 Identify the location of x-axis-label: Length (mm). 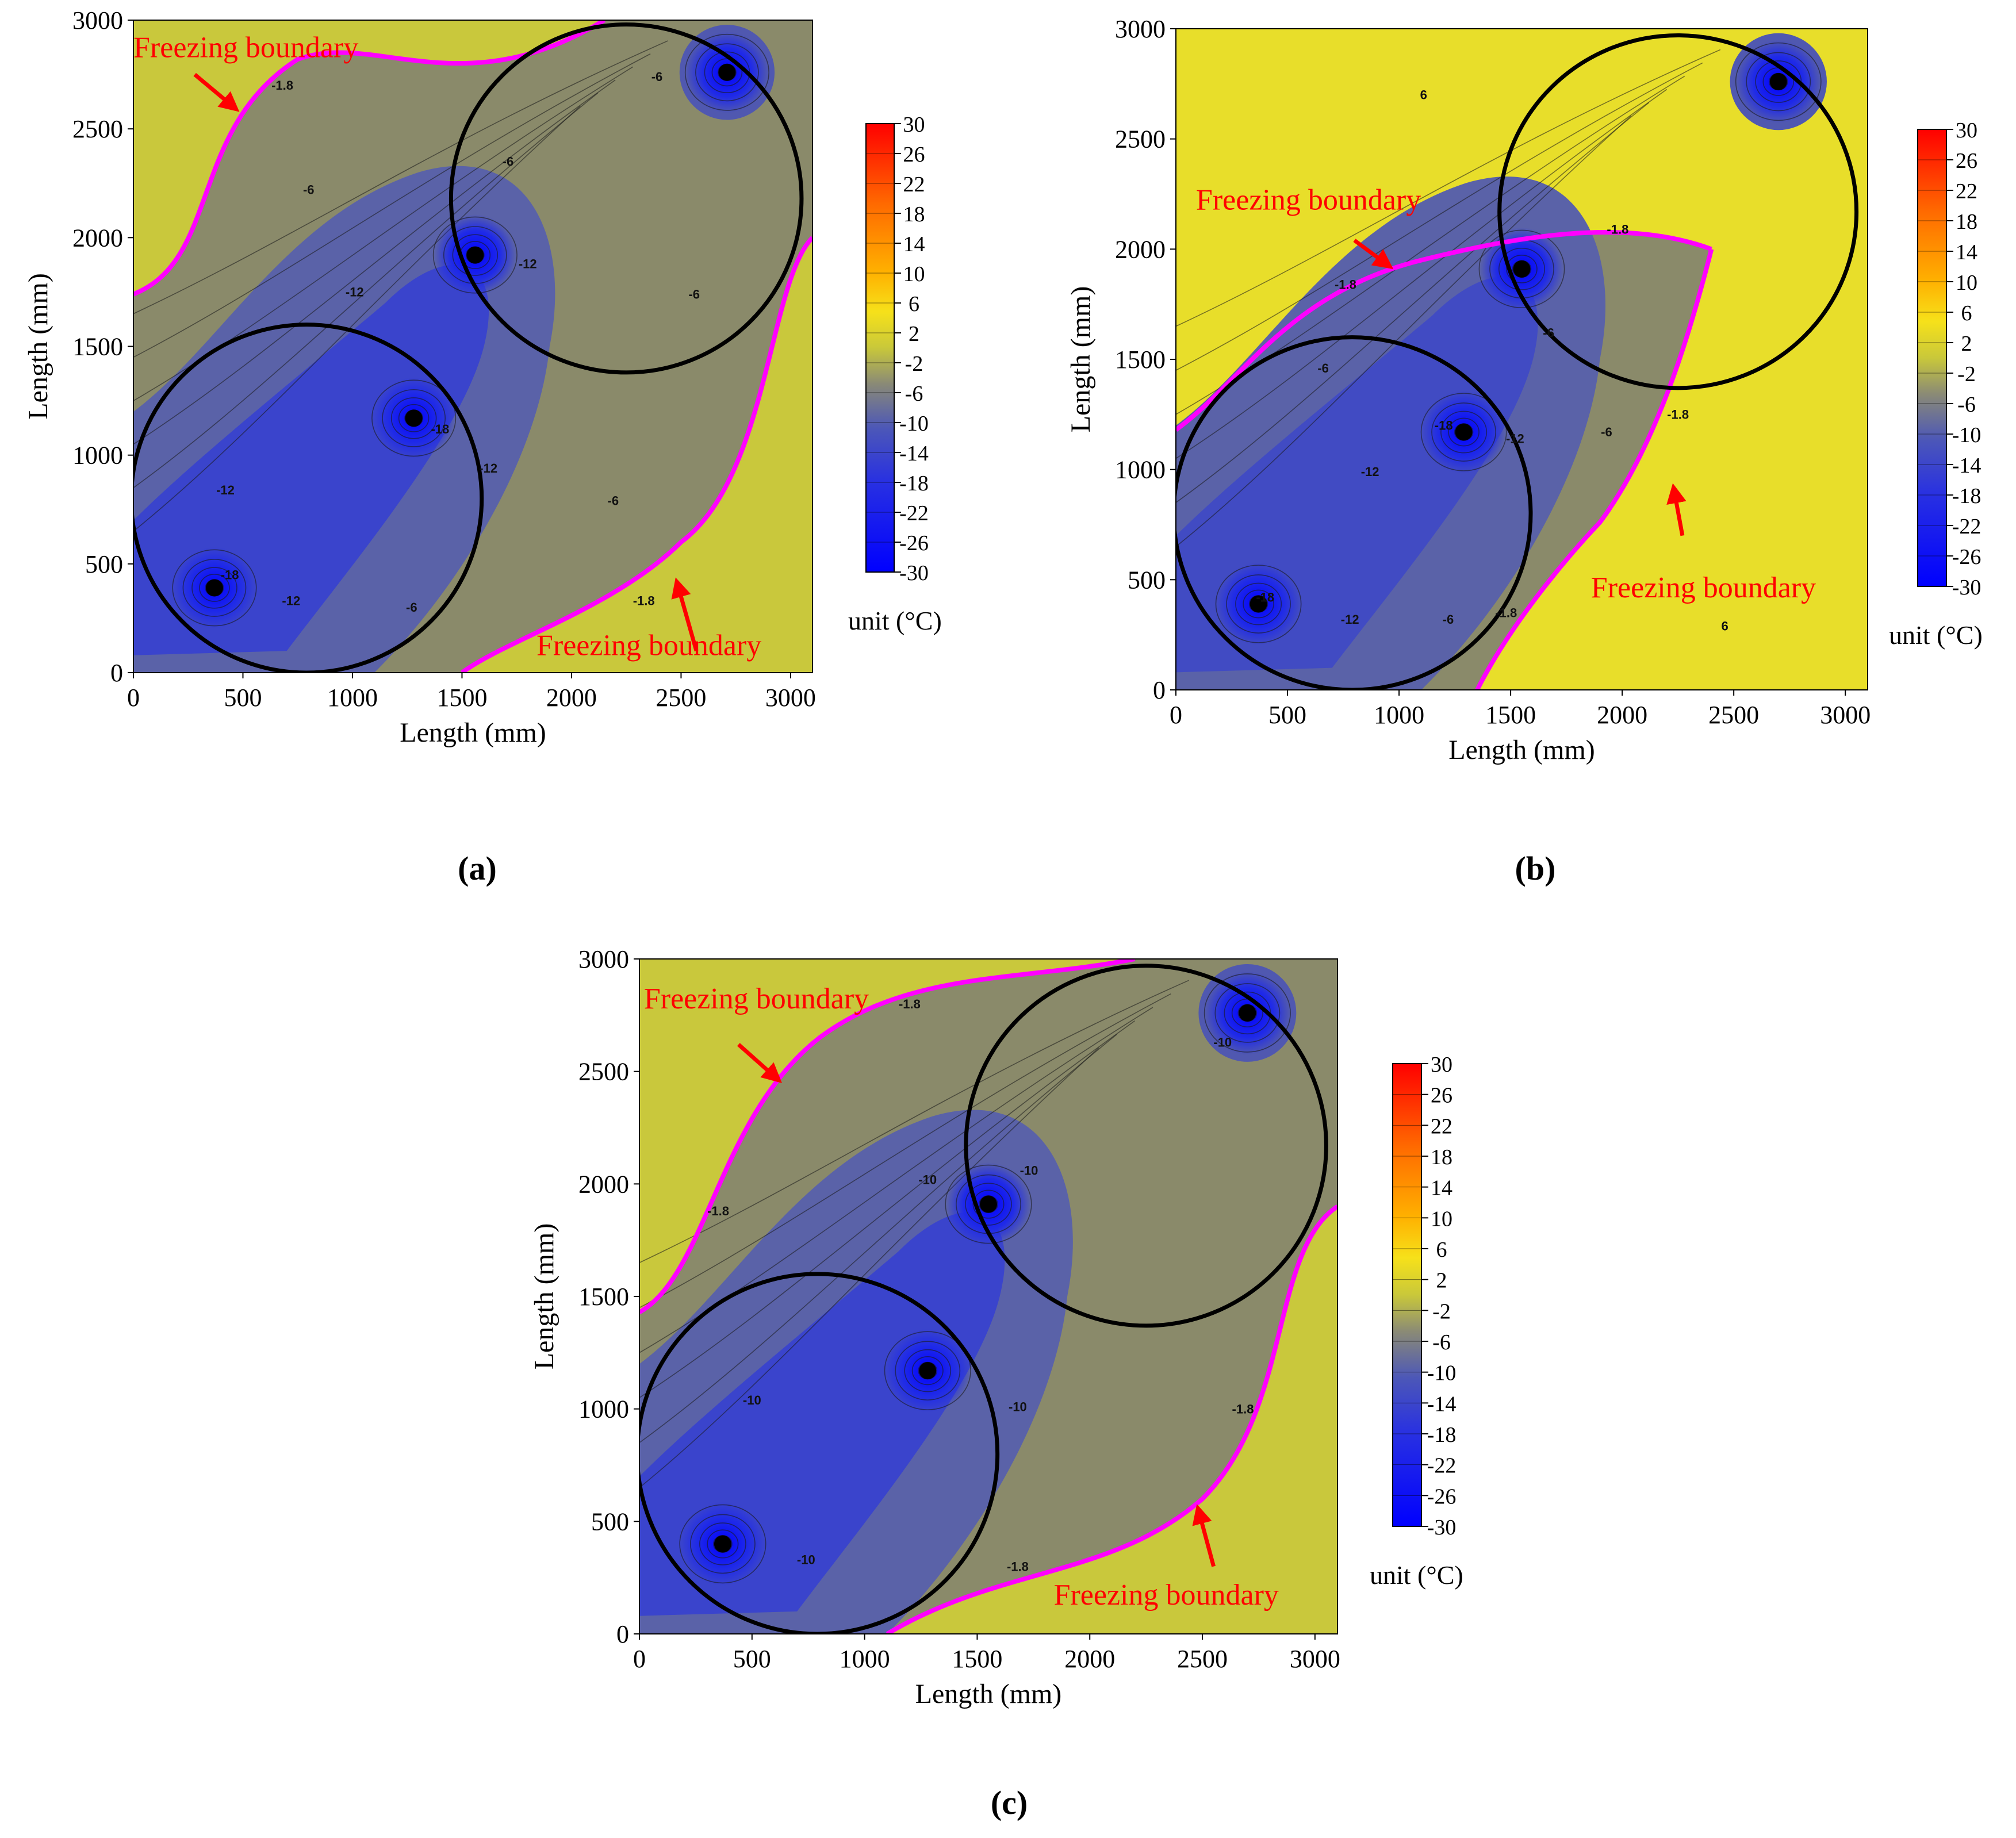
(473, 733).